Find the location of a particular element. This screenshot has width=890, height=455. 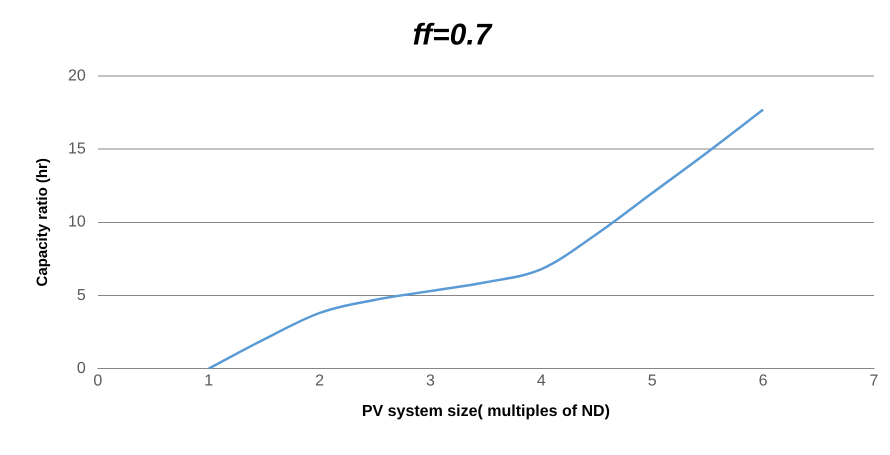

x-tick-label: 6 is located at coordinates (763, 381).